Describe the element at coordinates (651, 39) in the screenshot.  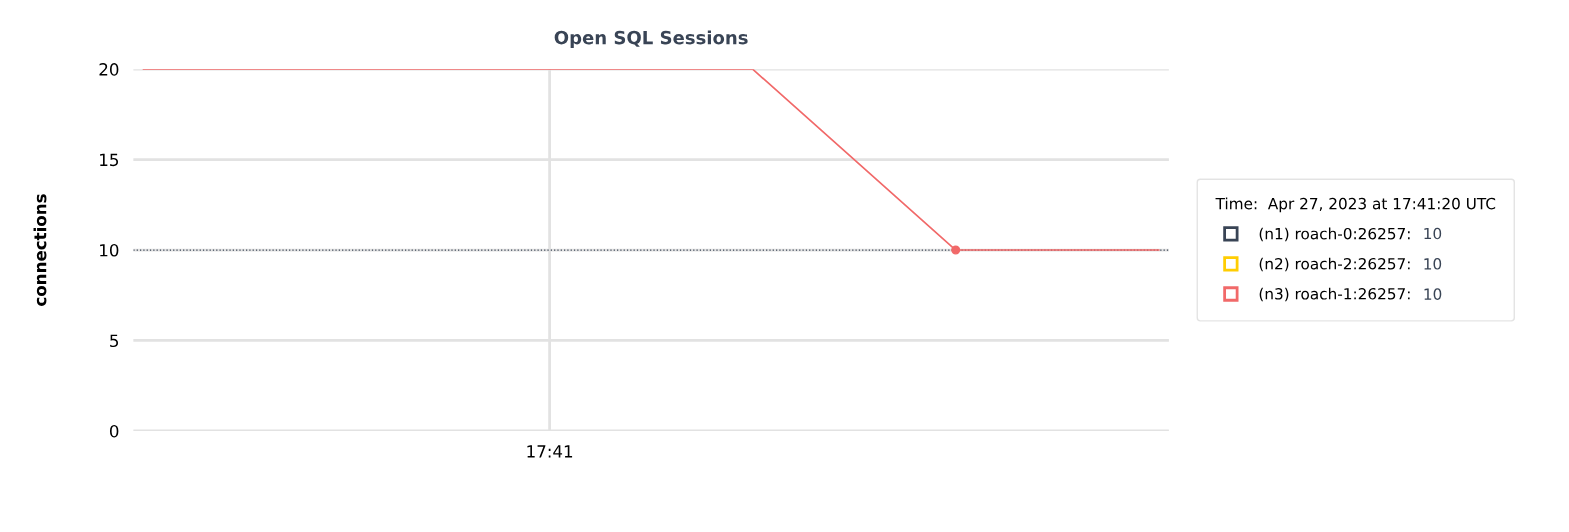
I see `chart-title: Open SQL Sessions` at that location.